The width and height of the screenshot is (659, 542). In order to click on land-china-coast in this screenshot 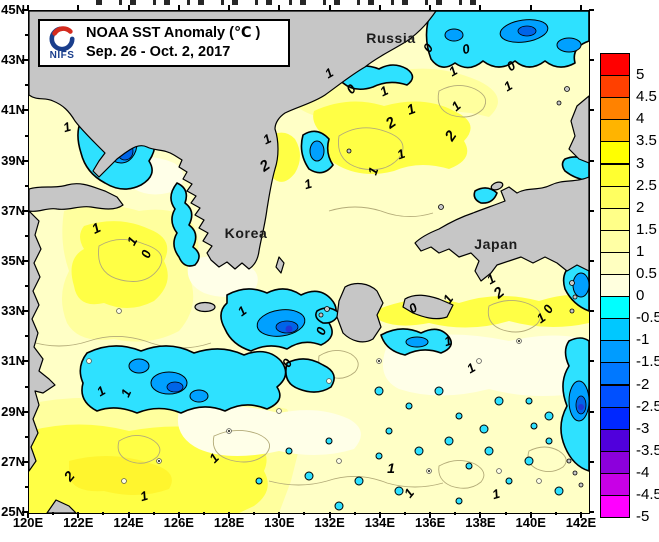, I will do `click(42, 341)`.